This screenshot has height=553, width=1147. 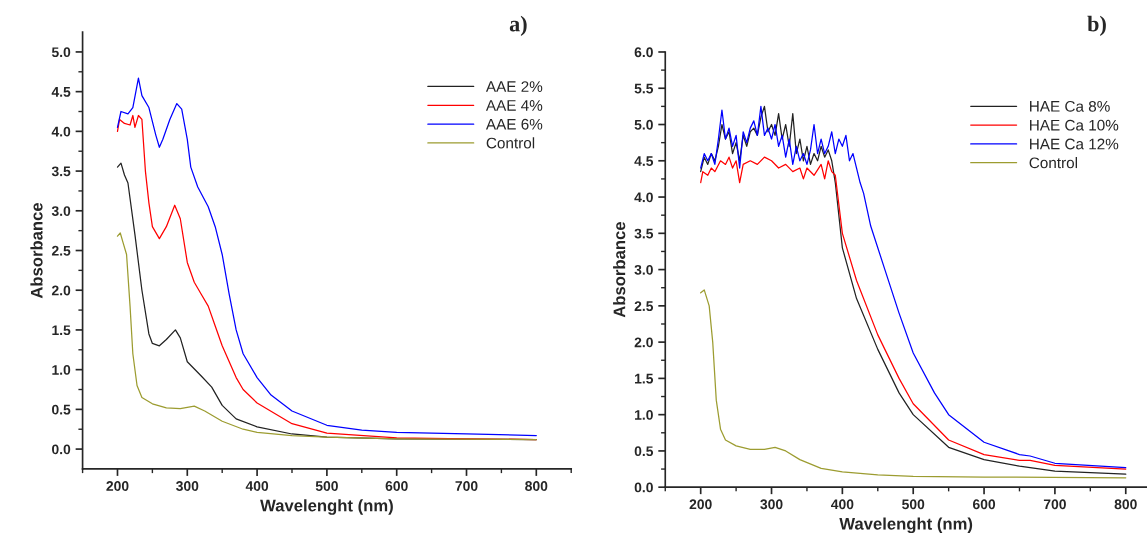 What do you see at coordinates (518, 25) in the screenshot?
I see `annotation: a)` at bounding box center [518, 25].